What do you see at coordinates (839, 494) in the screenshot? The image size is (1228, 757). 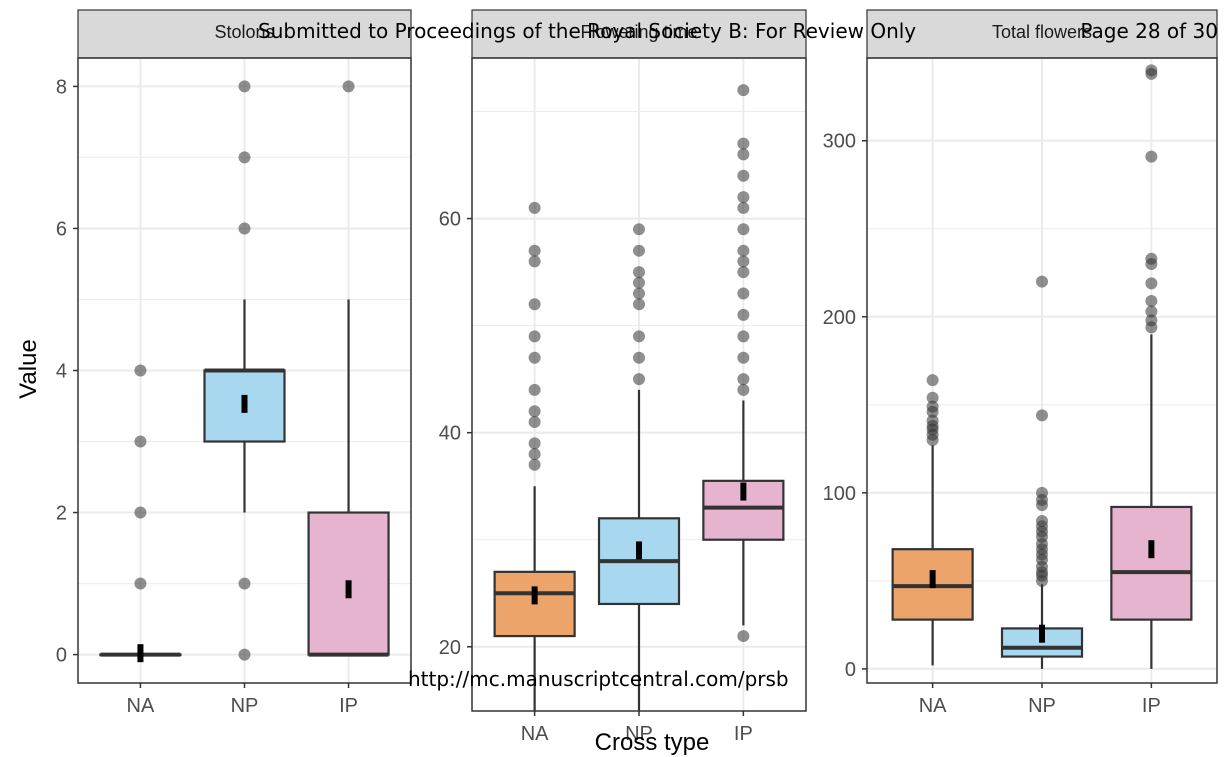 I see `y-tick-label: 100` at bounding box center [839, 494].